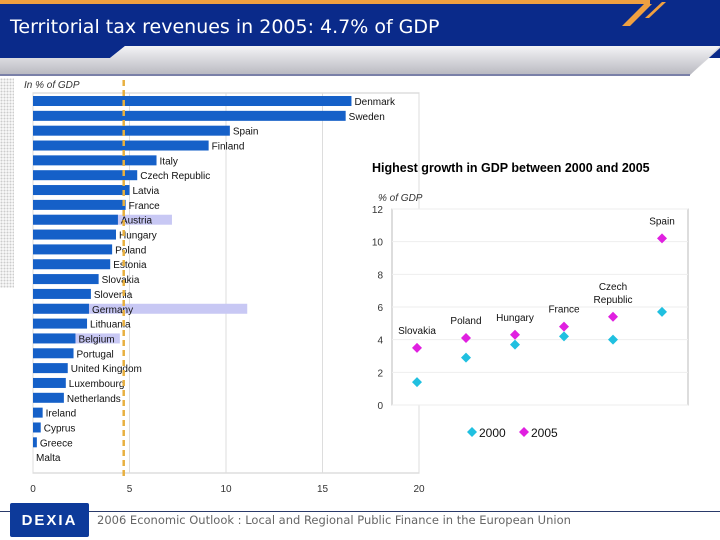 The width and height of the screenshot is (720, 540). Describe the element at coordinates (492, 433) in the screenshot. I see `legend-label: 2000` at that location.